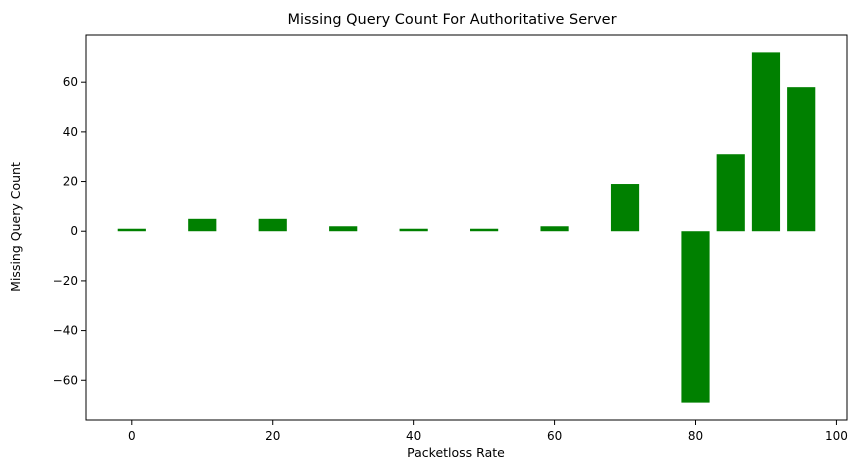 Image resolution: width=853 pixels, height=470 pixels. Describe the element at coordinates (488, 431) in the screenshot. I see `x-ticks: 0 20 40 60 80 100` at that location.